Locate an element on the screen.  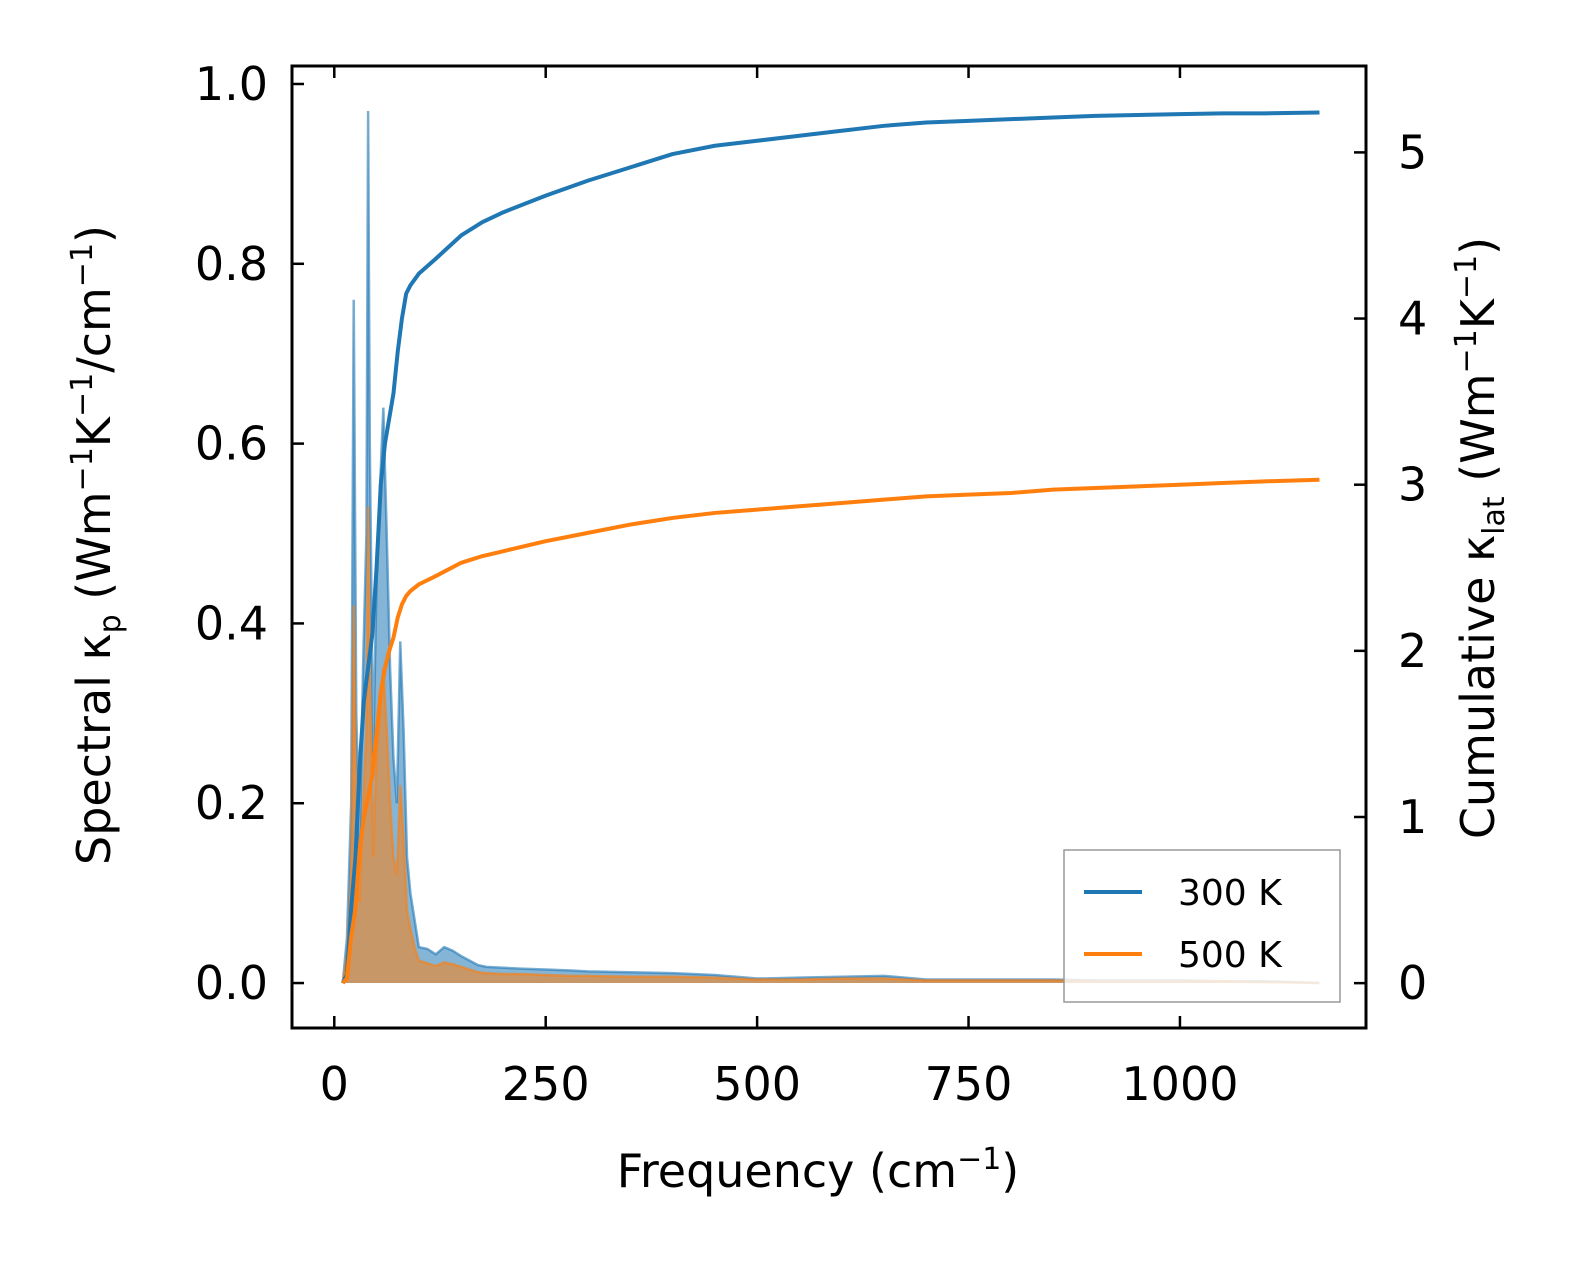
y-left-tick-label: 1.0 is located at coordinates (231, 84).